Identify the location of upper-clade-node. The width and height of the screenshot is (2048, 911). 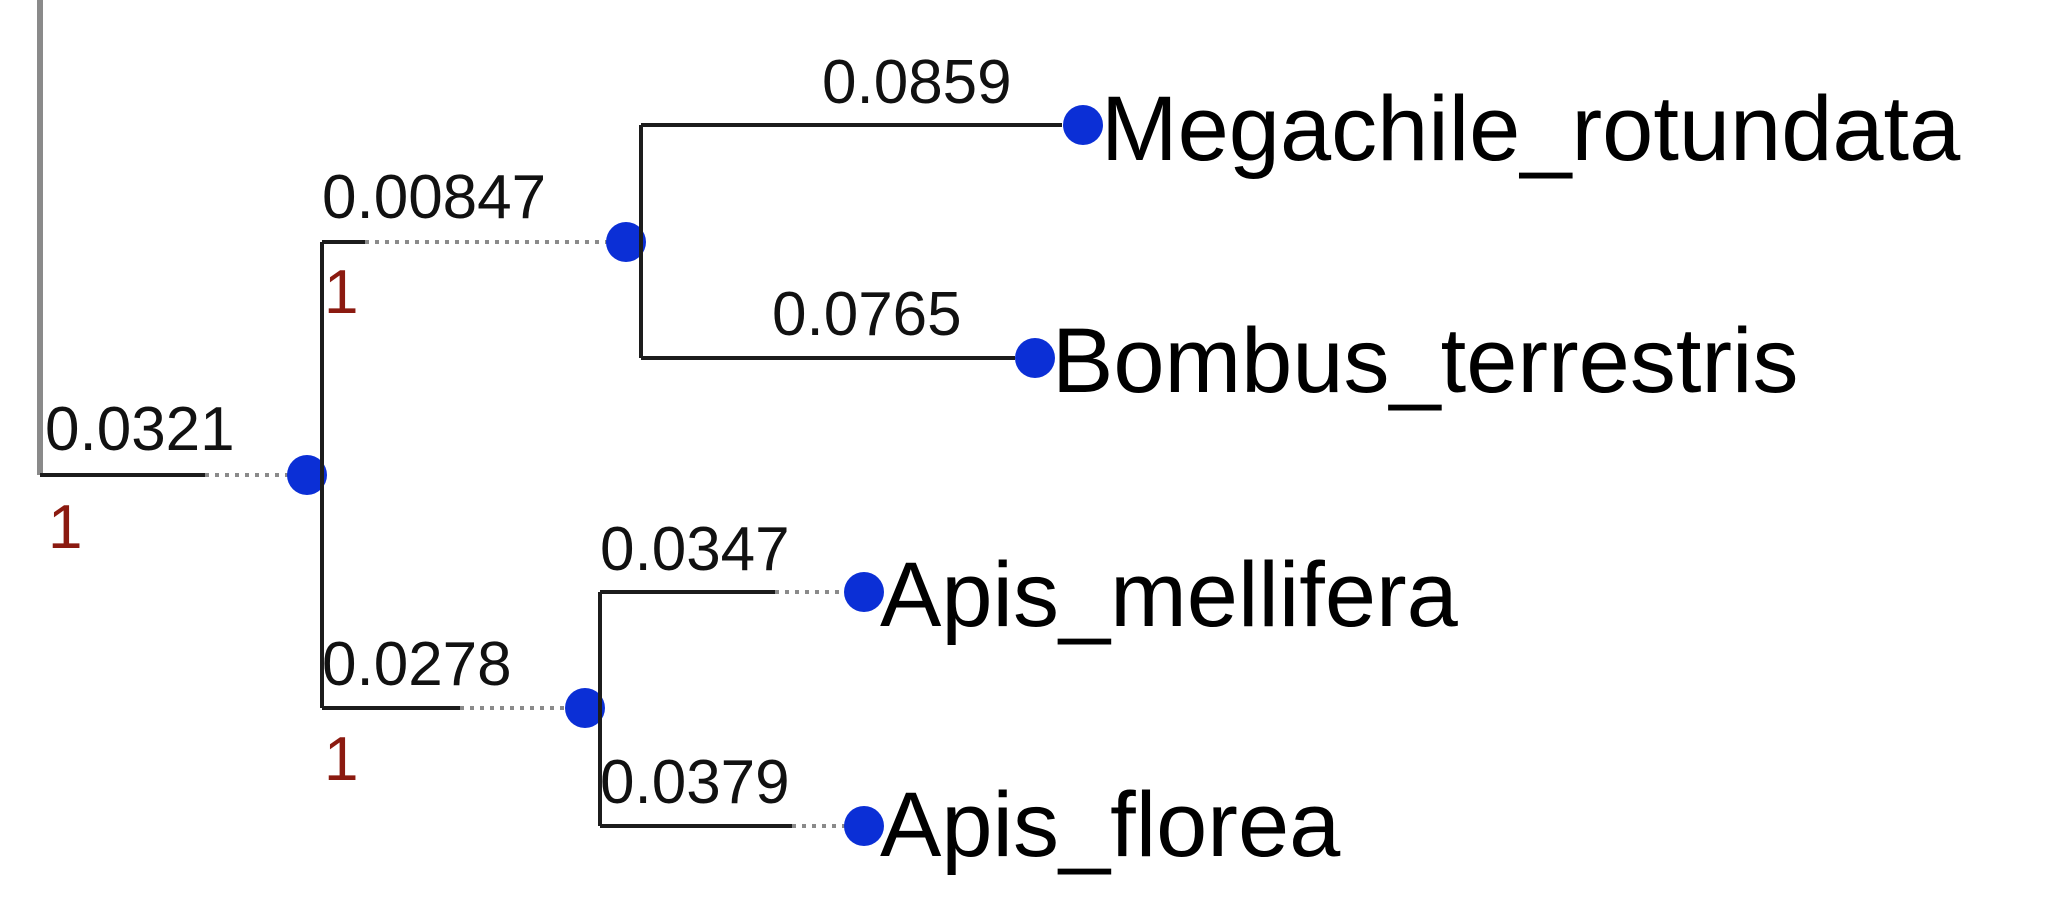
(626, 242).